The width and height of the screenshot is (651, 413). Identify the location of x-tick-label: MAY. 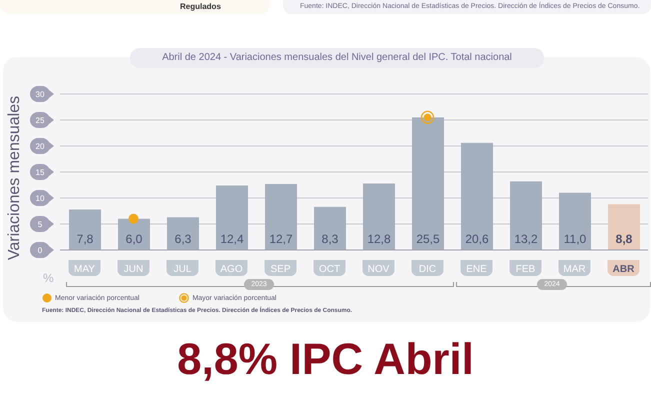
(85, 269).